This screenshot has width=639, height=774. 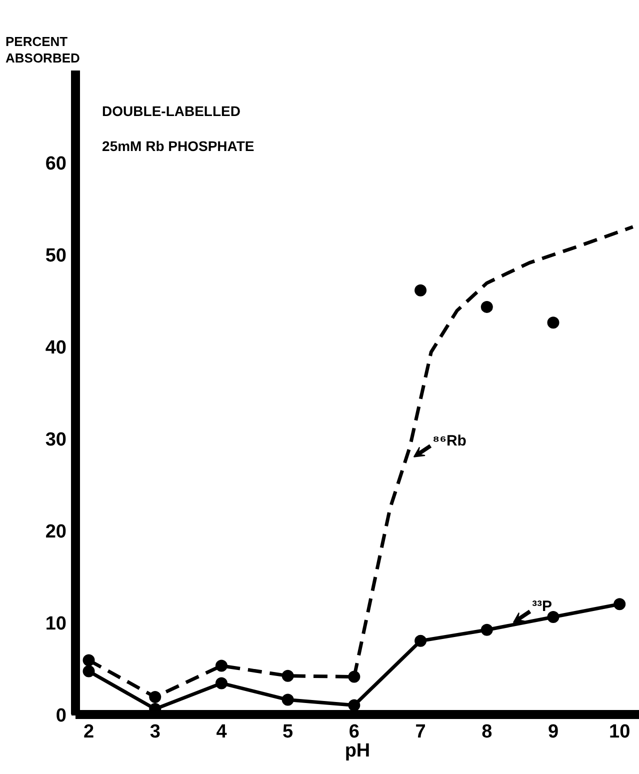 What do you see at coordinates (61, 716) in the screenshot?
I see `y-tick-label: 0` at bounding box center [61, 716].